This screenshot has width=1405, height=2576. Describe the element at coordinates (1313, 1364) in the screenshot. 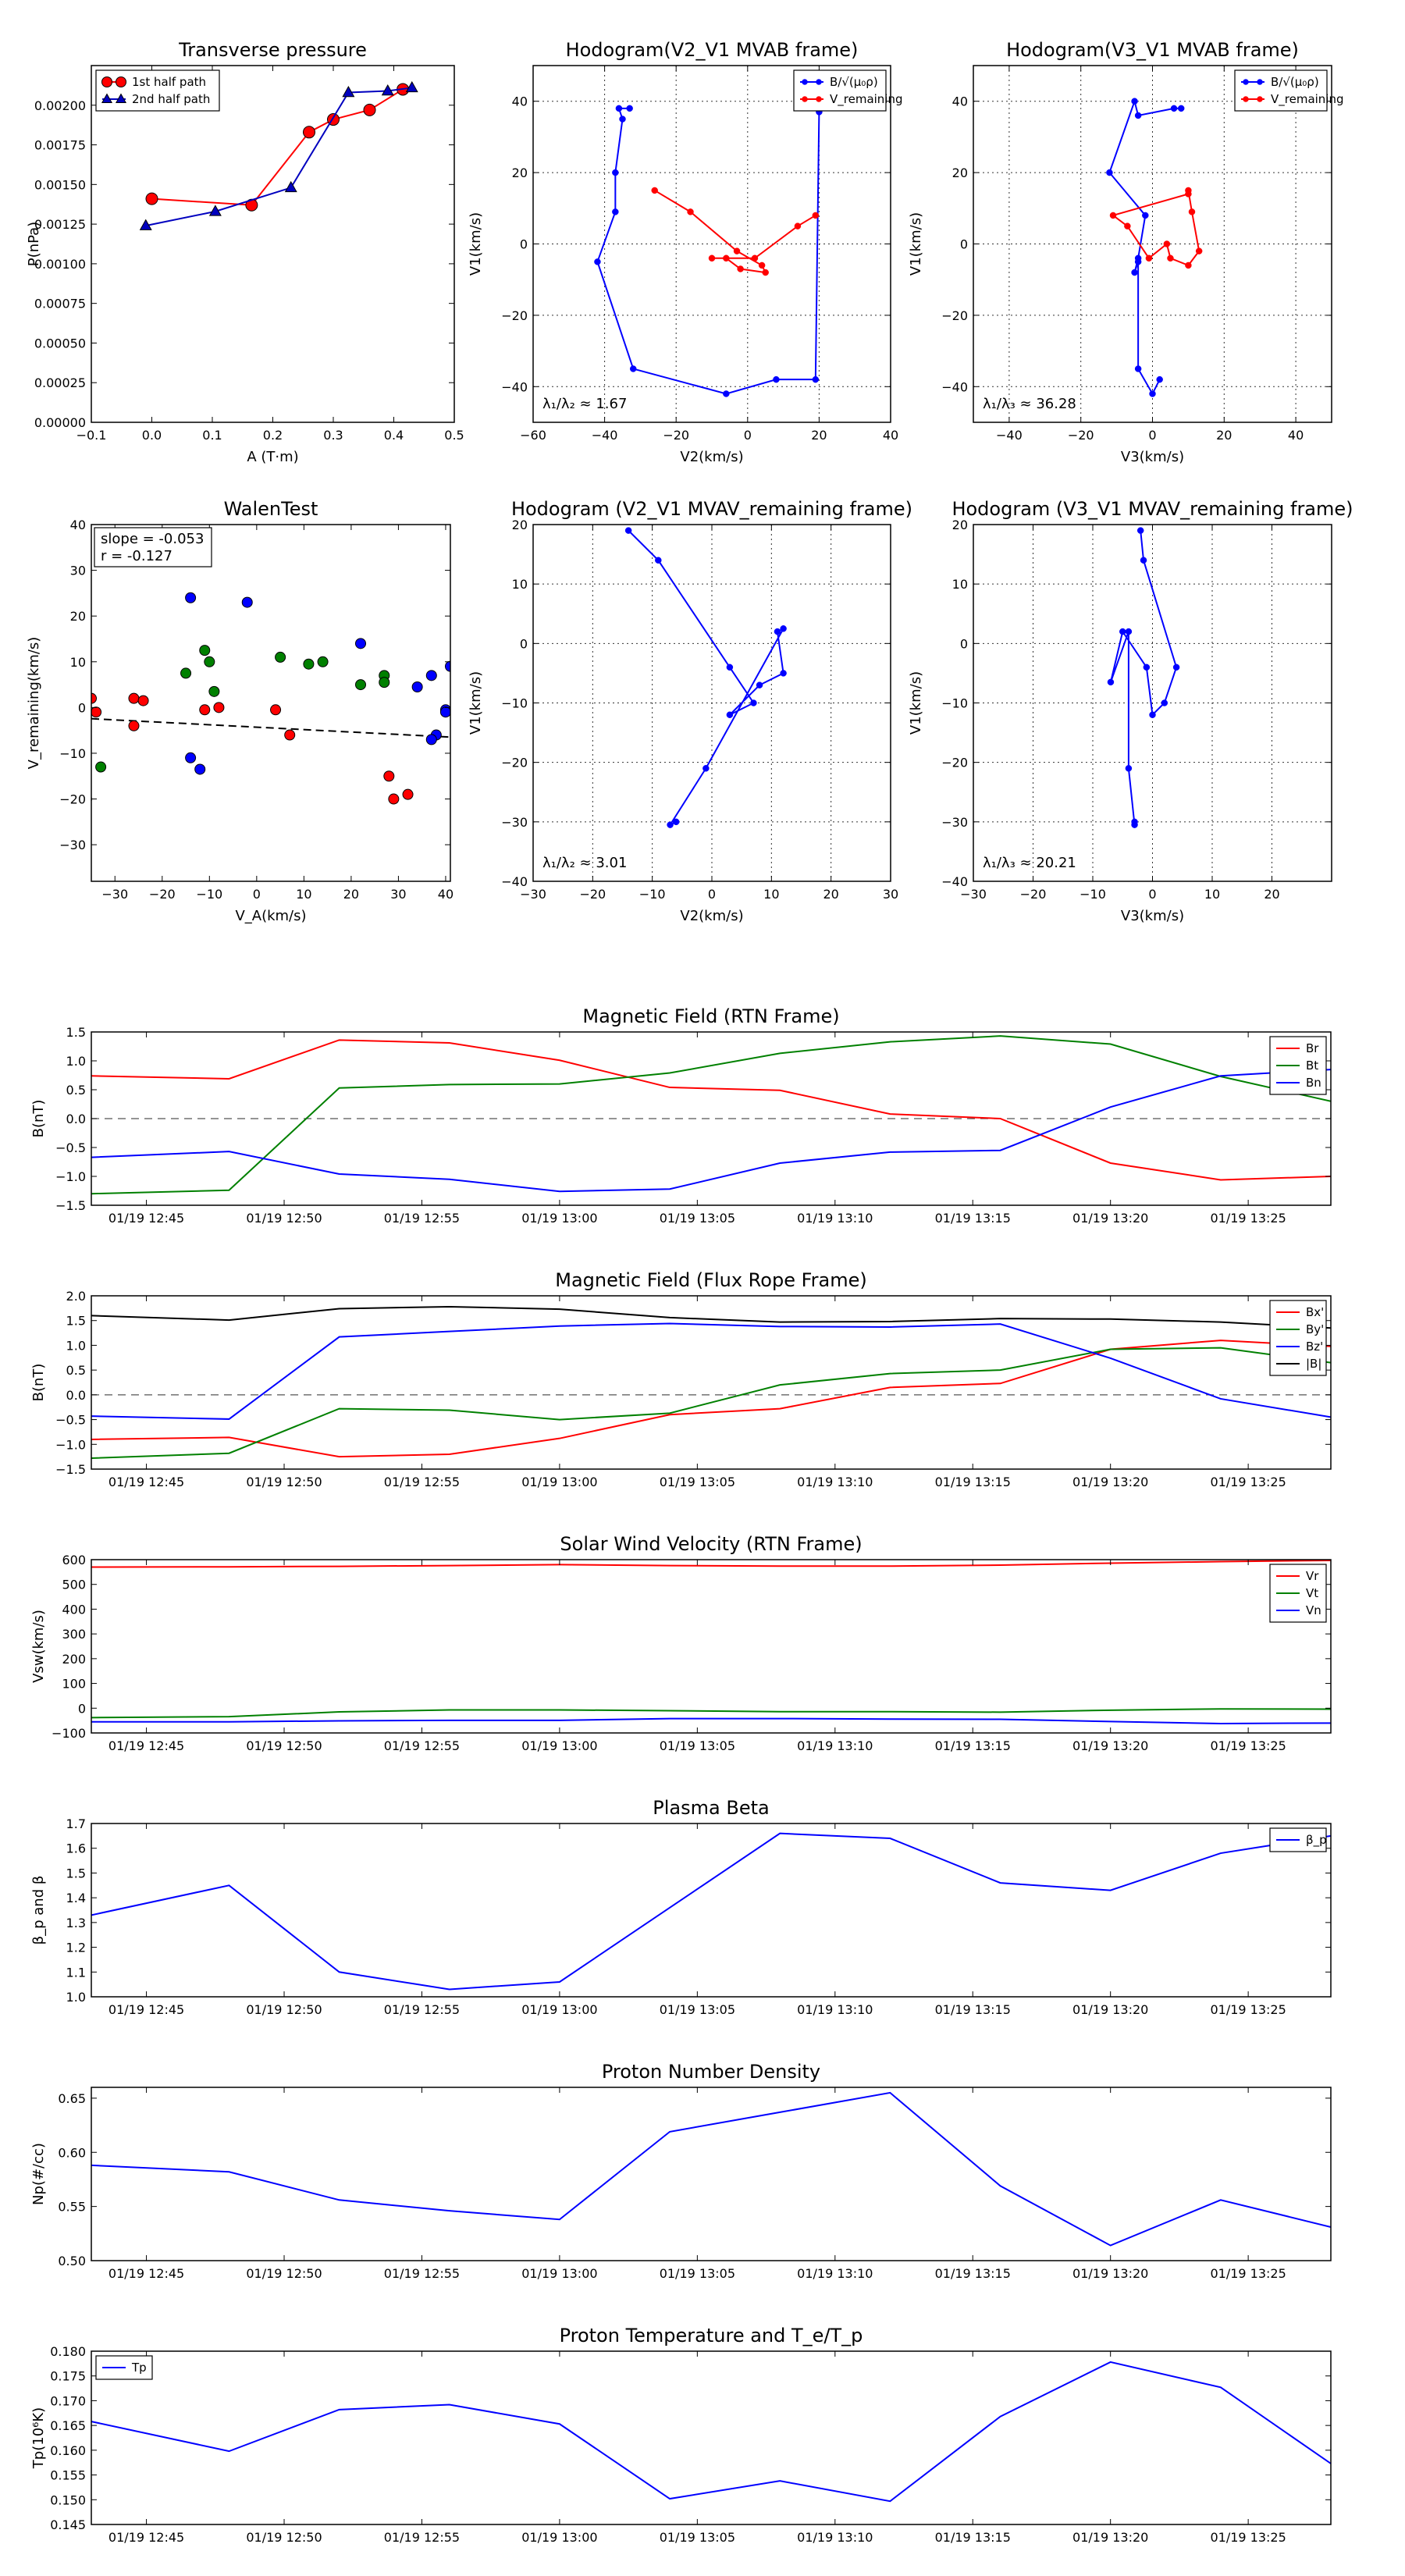

I see `legend-label: |B|` at that location.